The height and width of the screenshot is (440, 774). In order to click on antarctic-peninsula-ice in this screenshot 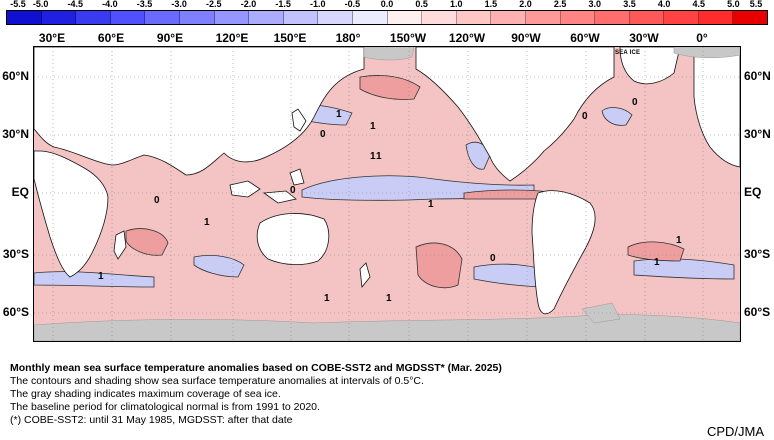, I will do `click(601, 313)`.